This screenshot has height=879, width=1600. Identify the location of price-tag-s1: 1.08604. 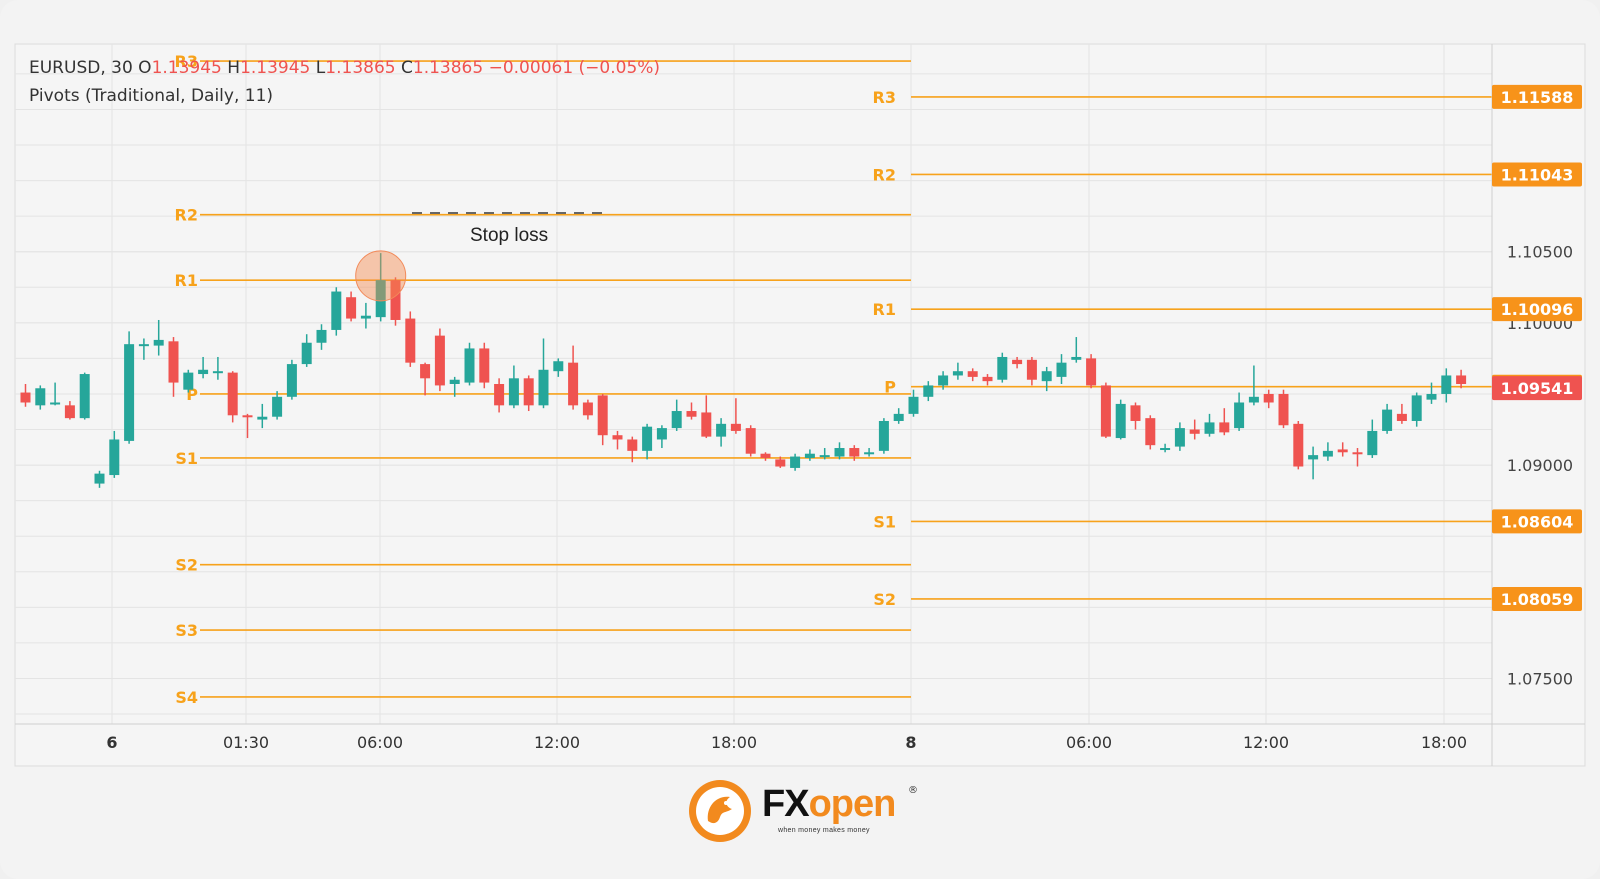
(1537, 521).